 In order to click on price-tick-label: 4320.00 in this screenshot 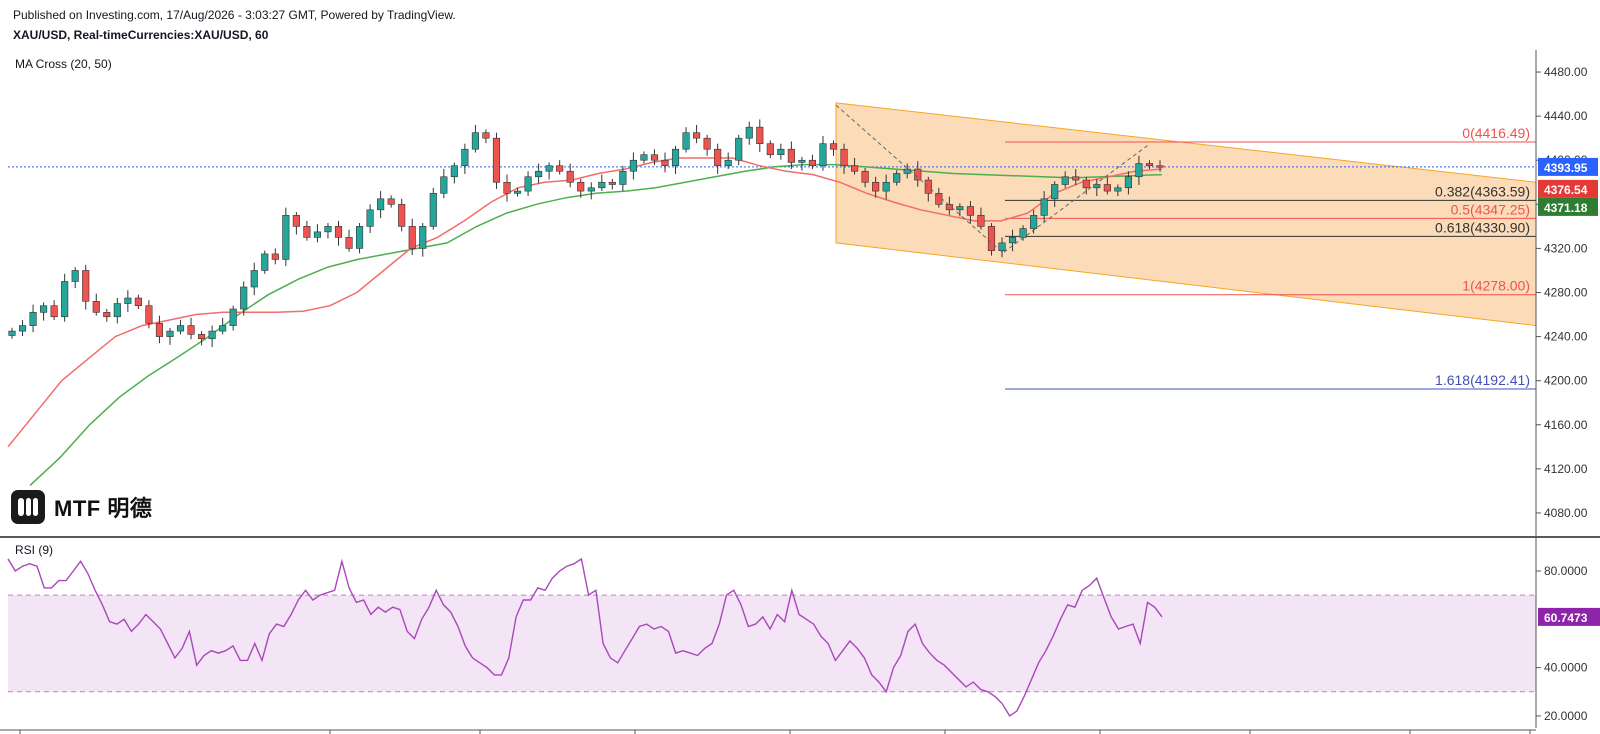, I will do `click(1566, 248)`.